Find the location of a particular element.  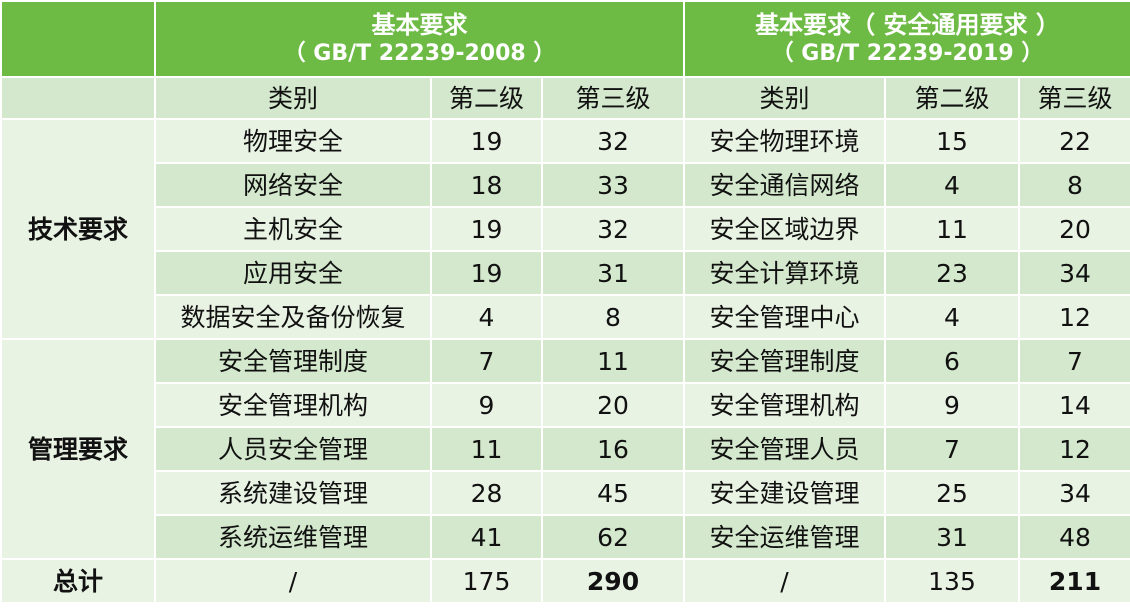

total-label: 总计 is located at coordinates (78, 581).